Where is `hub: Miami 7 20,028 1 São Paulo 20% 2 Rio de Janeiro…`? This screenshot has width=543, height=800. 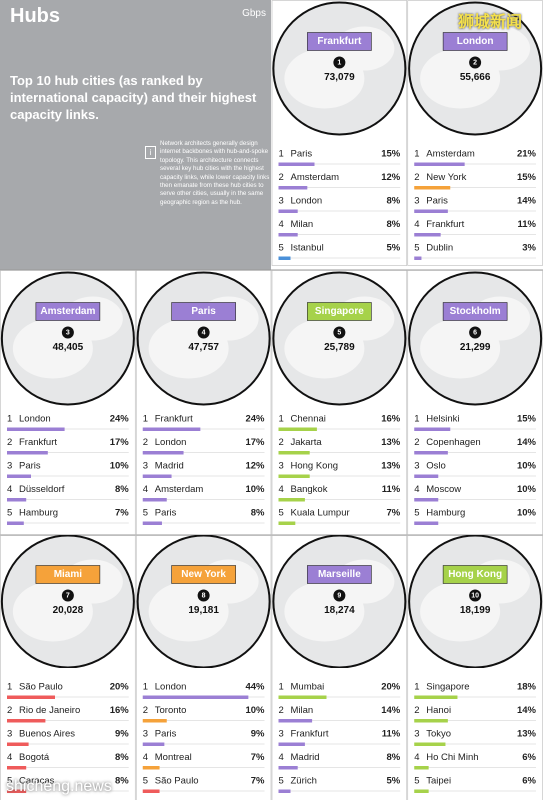
hub: Miami 7 20,028 1 São Paulo 20% 2 Rio de Janeiro… is located at coordinates (68, 667).